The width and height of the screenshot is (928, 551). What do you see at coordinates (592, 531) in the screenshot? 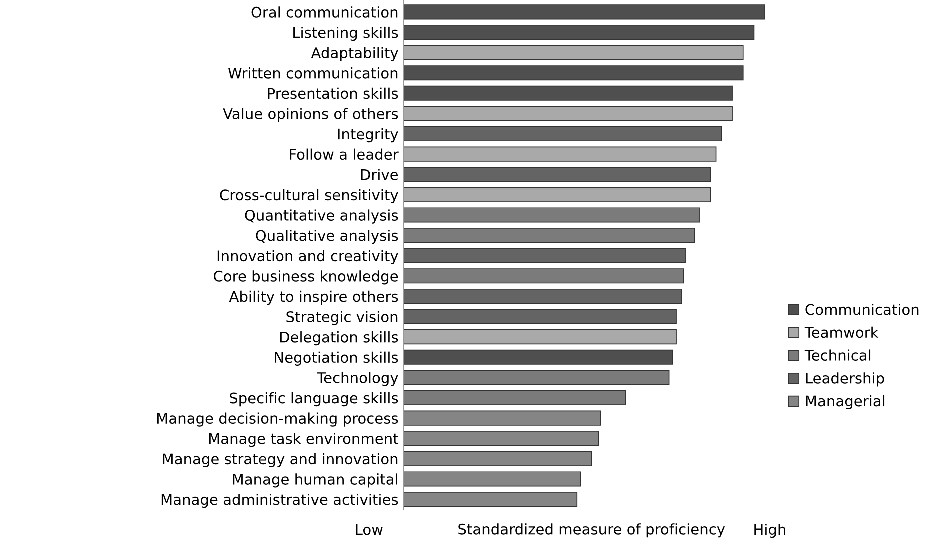
I see `x-axis-title: Standardized measure of proficiency` at bounding box center [592, 531].